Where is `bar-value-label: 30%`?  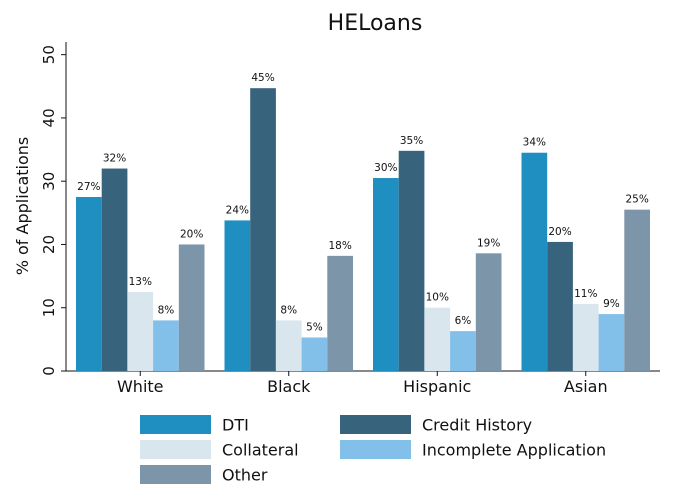 bar-value-label: 30% is located at coordinates (385, 168).